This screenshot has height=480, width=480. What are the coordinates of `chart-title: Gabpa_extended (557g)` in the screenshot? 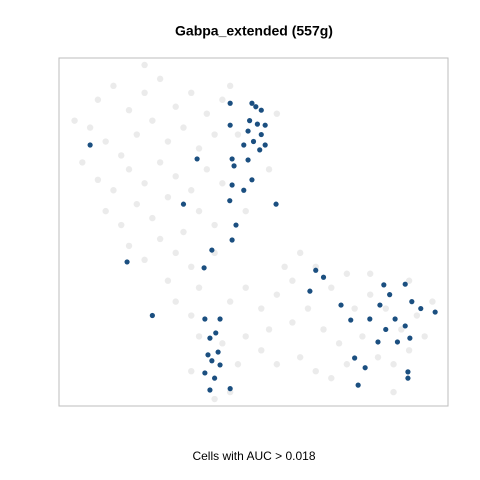 It's located at (254, 31).